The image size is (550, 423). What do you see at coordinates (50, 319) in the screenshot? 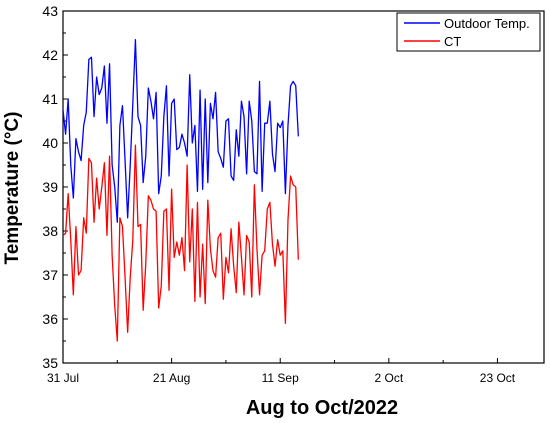
I see `y-tick-label: 36` at bounding box center [50, 319].